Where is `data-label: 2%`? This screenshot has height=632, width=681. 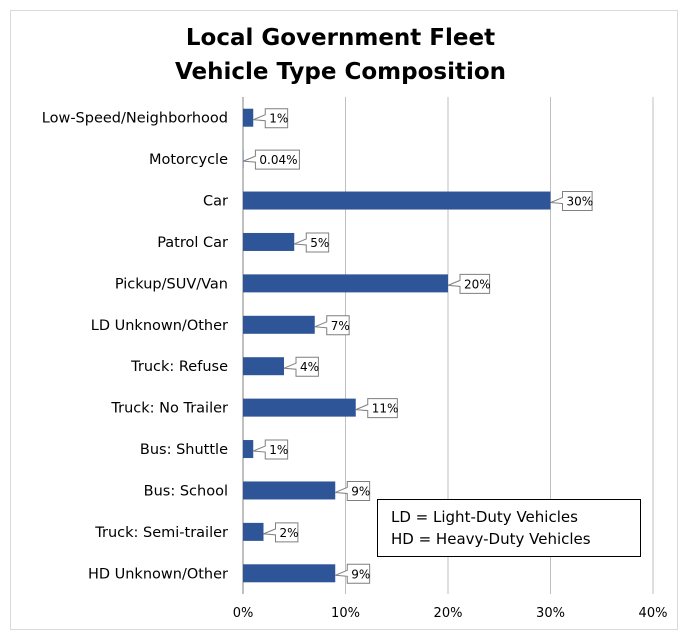
data-label: 2% is located at coordinates (289, 533).